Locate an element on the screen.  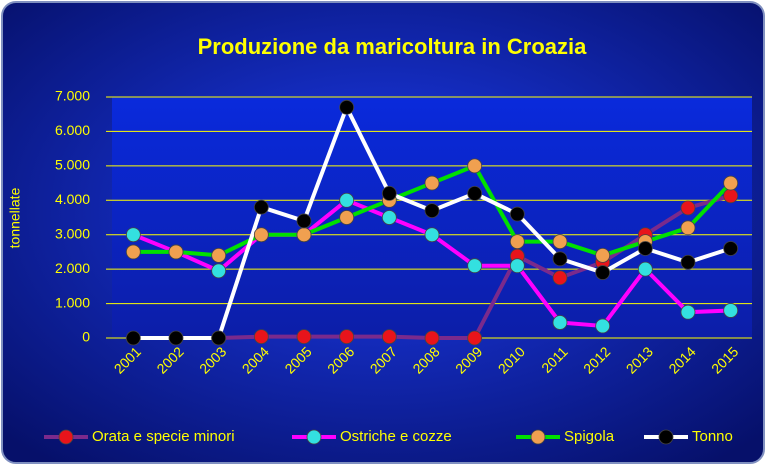
y-tick-label: 7.000 is located at coordinates (72, 96).